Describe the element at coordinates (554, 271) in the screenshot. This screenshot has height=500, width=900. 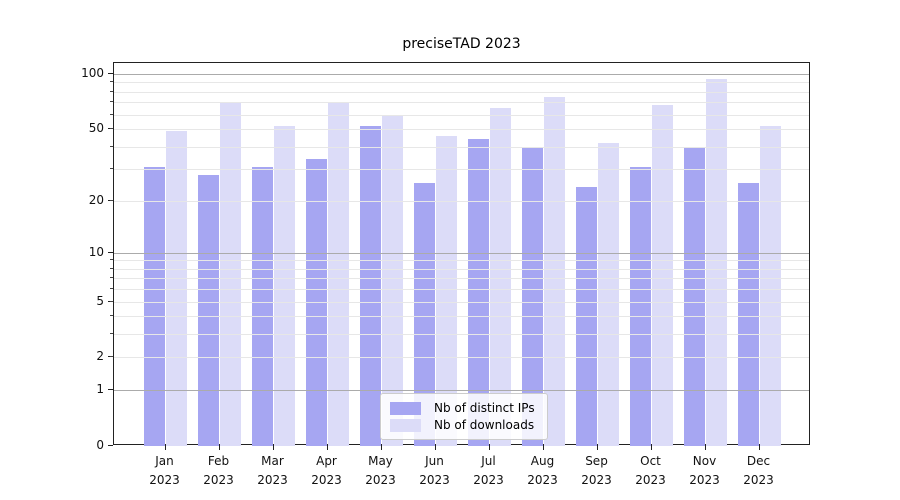
I see `bar-nb-of-downloads-aug` at that location.